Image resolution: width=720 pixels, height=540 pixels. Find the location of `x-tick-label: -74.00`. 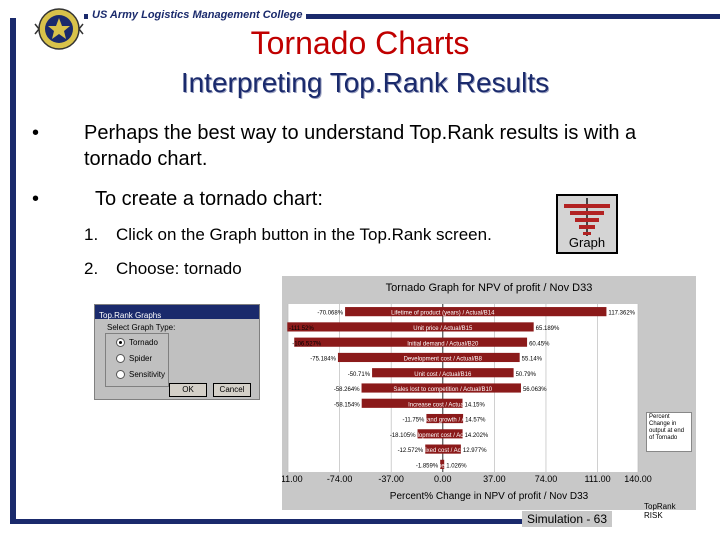

x-tick-label: -74.00 is located at coordinates (340, 479).